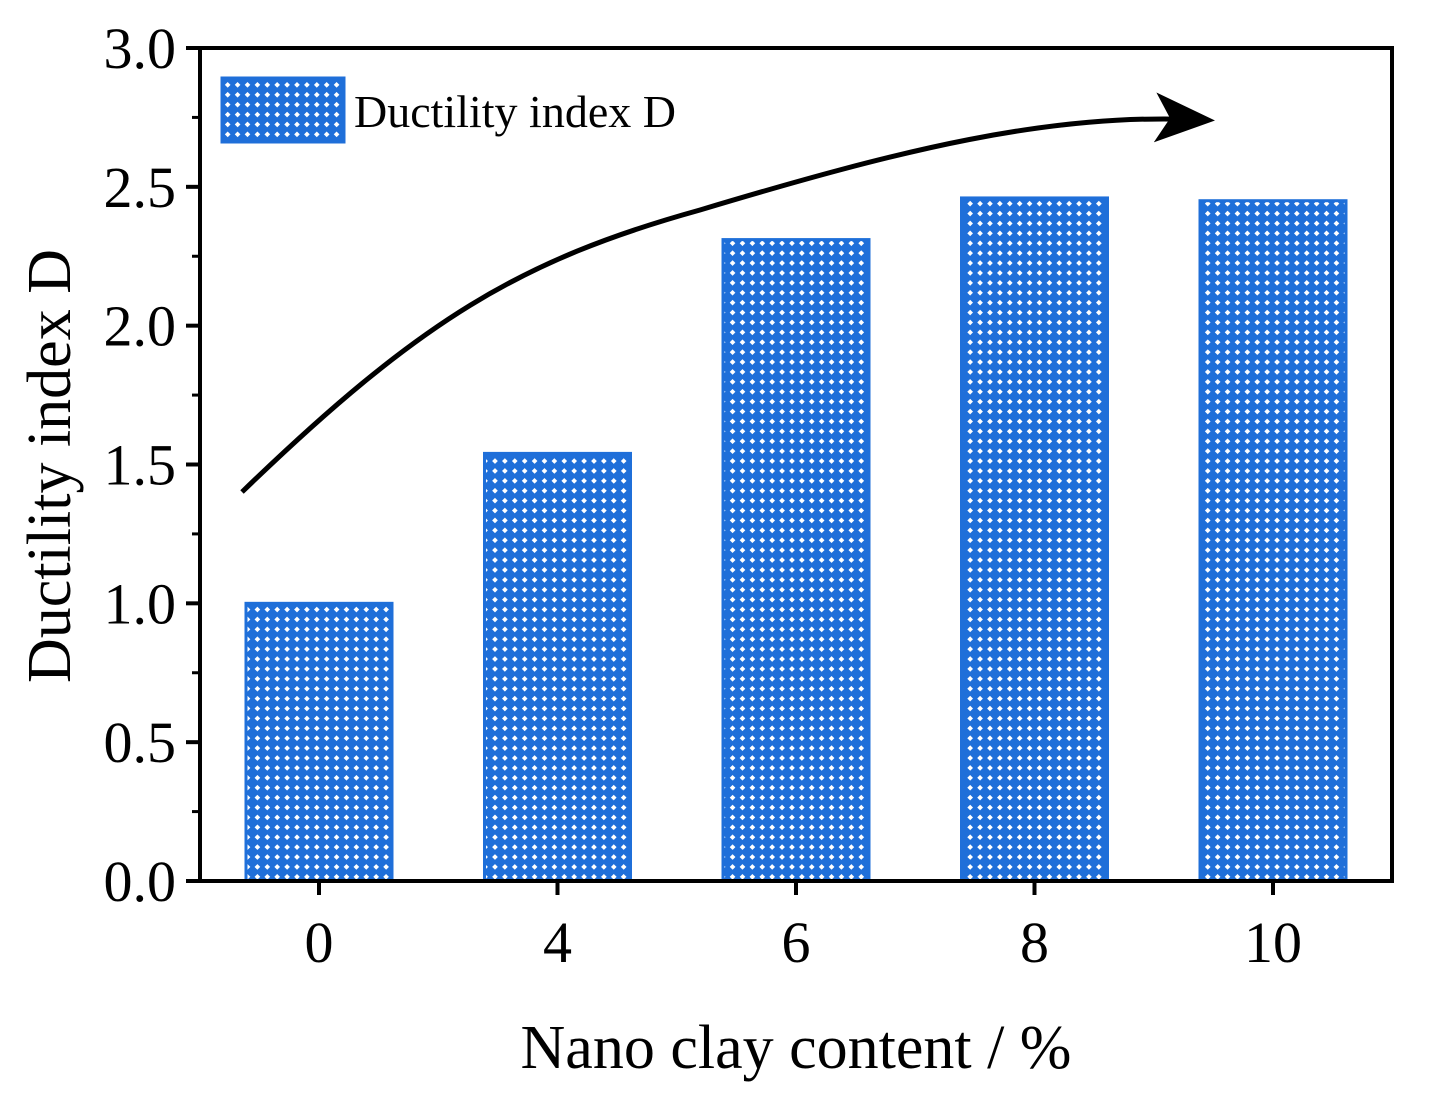 The height and width of the screenshot is (1095, 1431). What do you see at coordinates (1273, 942) in the screenshot?
I see `x-tick-label: 10` at bounding box center [1273, 942].